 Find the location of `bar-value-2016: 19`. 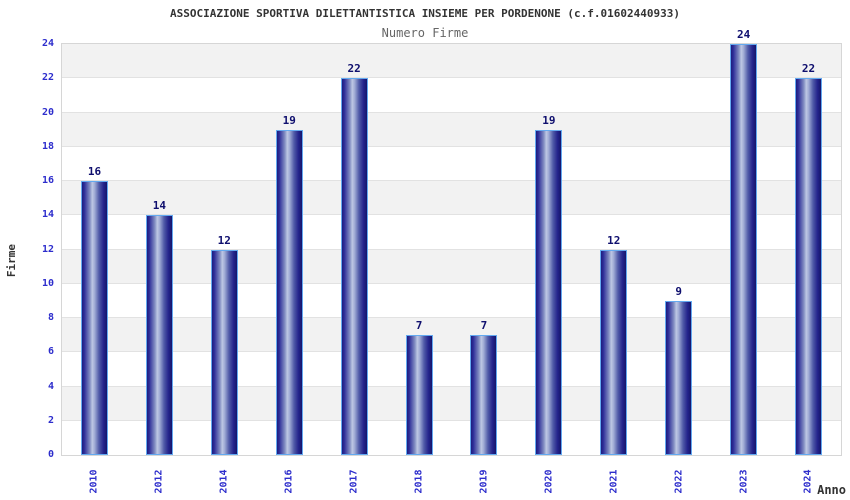

bar-value-2016: 19 is located at coordinates (289, 120).